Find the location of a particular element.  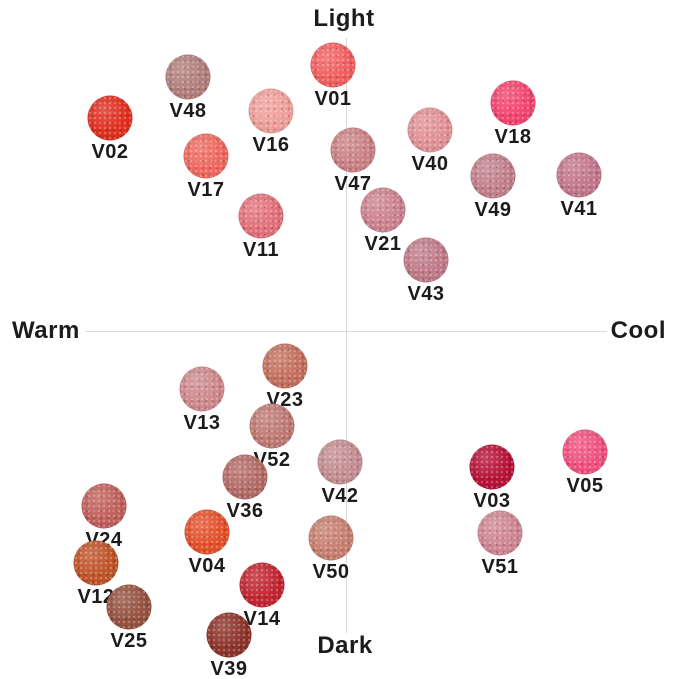

shade-label: V03 is located at coordinates (492, 501).